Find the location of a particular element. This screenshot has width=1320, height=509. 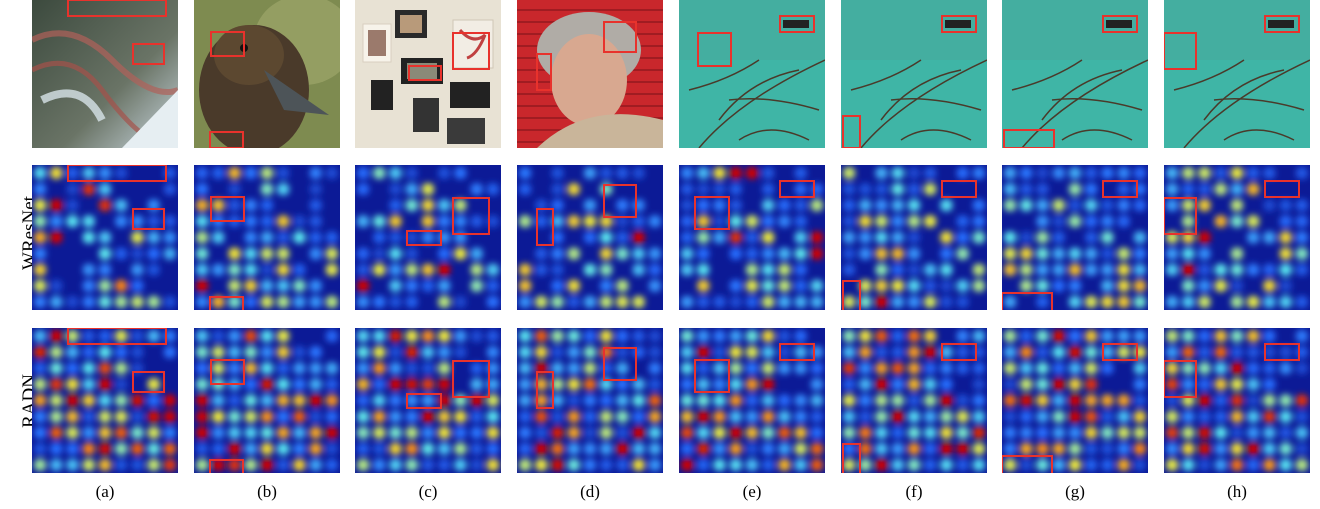

col-label-b: (b) is located at coordinates (267, 491).